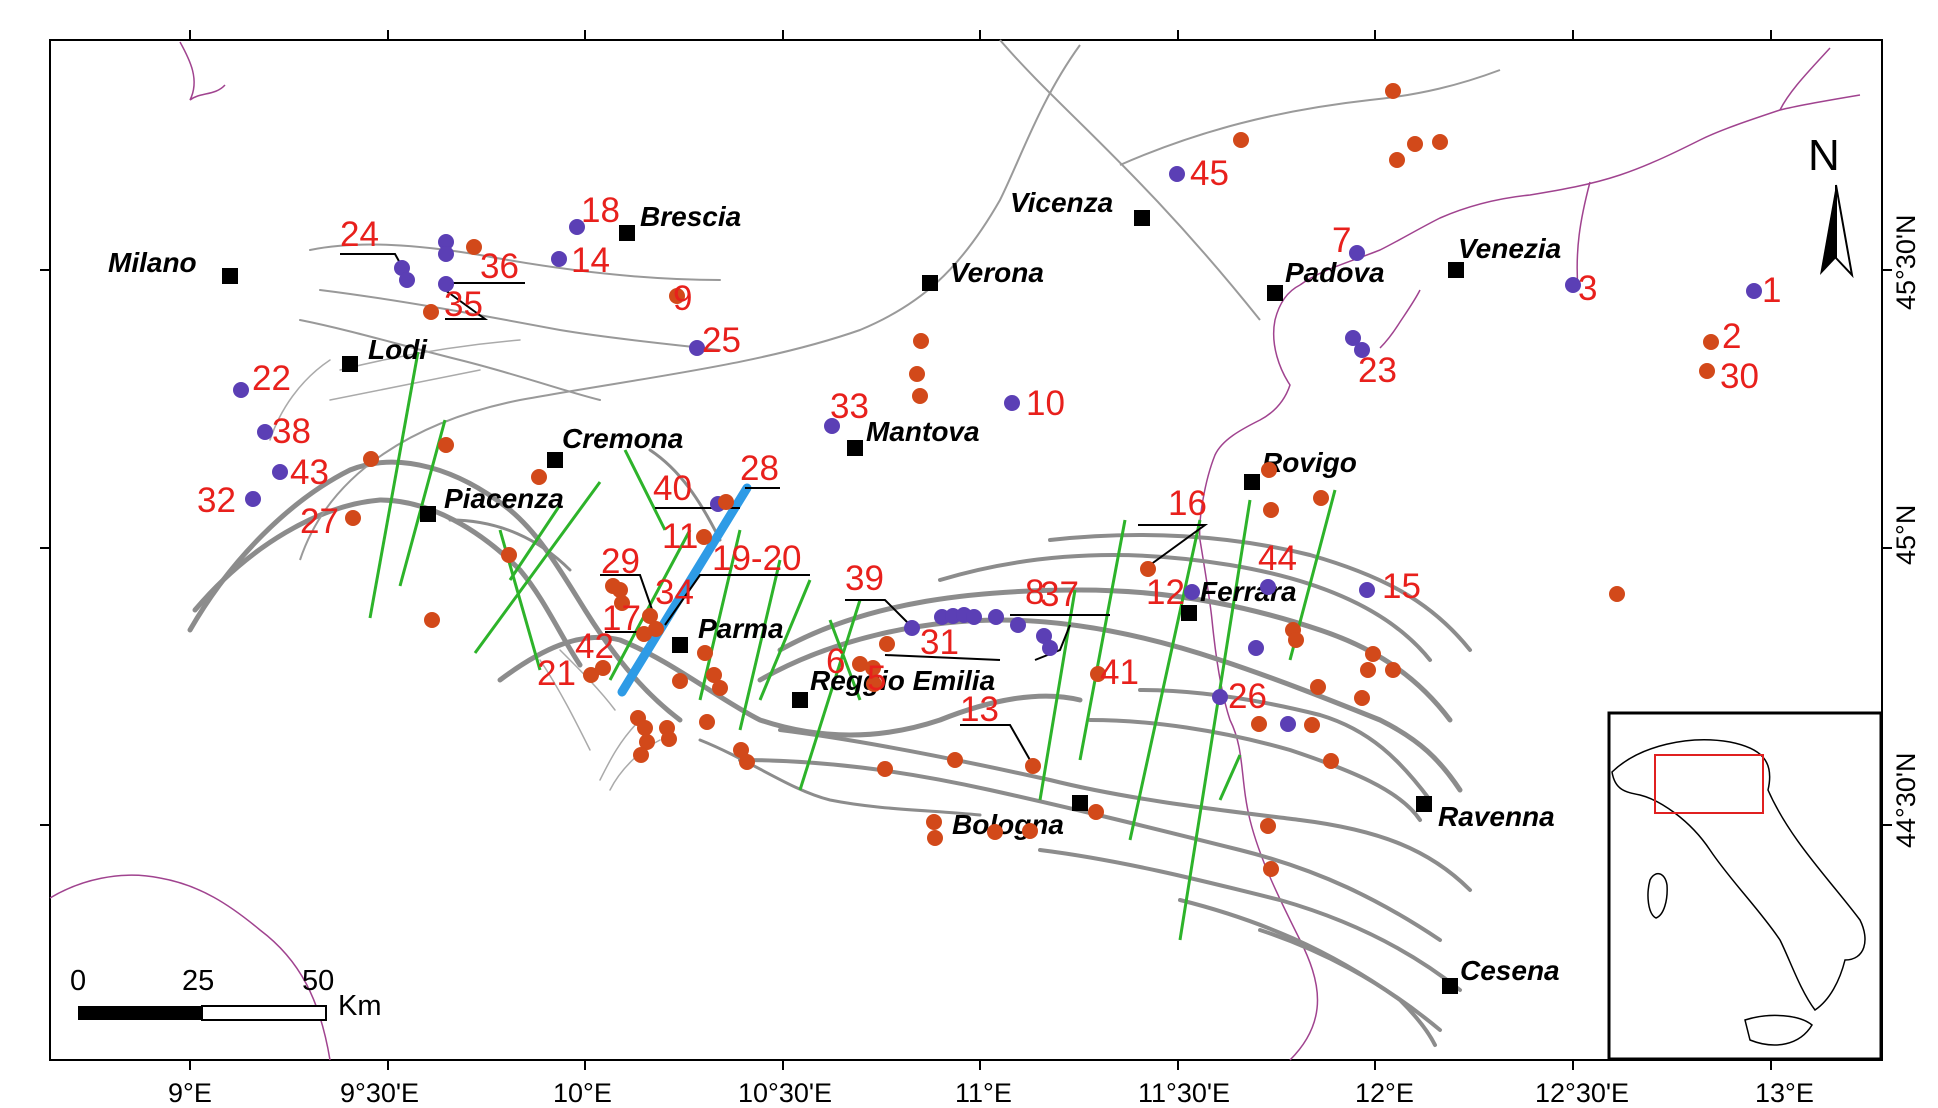 This screenshot has width=1938, height=1108. What do you see at coordinates (556, 673) in the screenshot?
I see `svg-text: 21` at bounding box center [556, 673].